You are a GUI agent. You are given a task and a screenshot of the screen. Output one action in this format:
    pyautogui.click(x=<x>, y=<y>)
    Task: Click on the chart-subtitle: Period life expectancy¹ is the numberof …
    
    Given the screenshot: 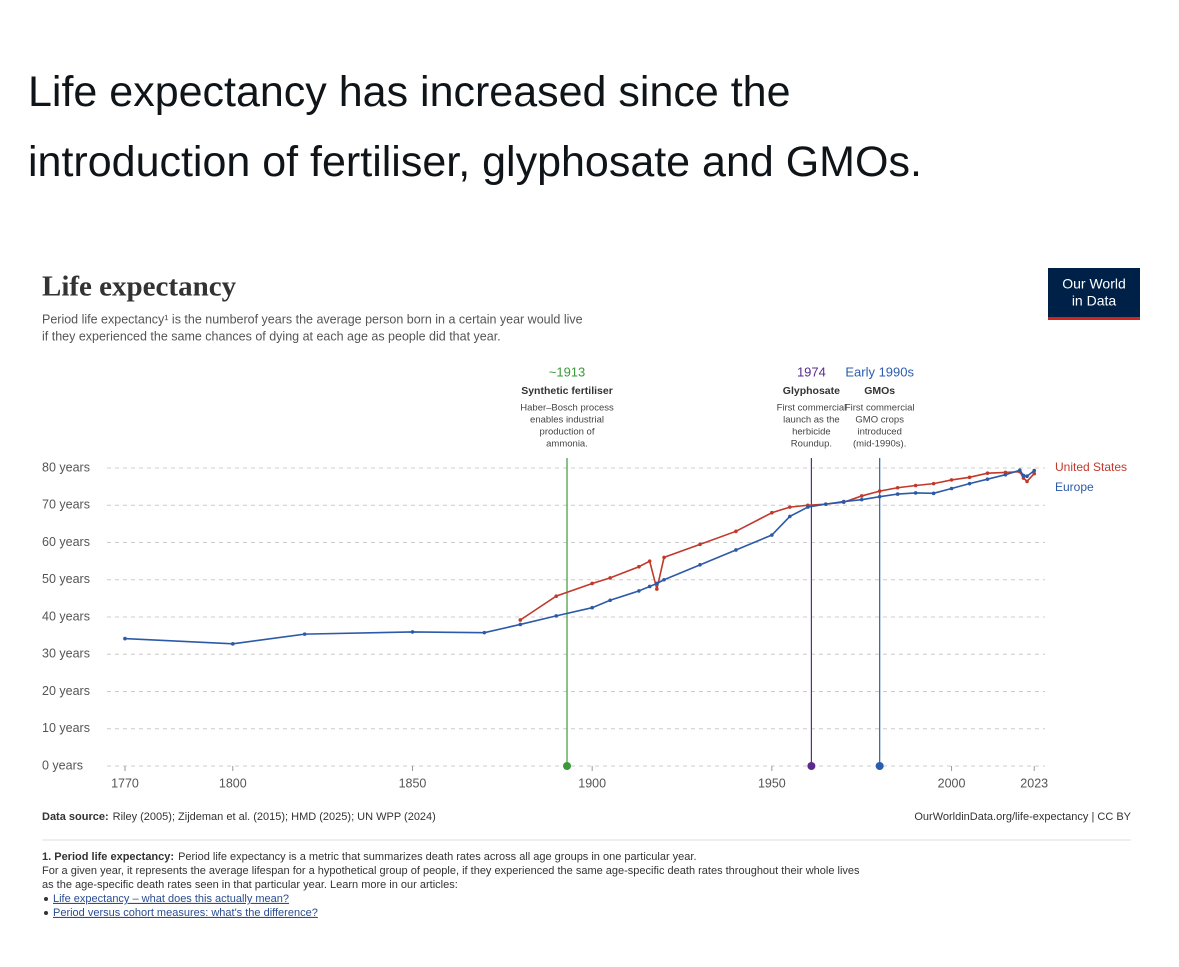 What is the action you would take?
    pyautogui.click(x=312, y=319)
    